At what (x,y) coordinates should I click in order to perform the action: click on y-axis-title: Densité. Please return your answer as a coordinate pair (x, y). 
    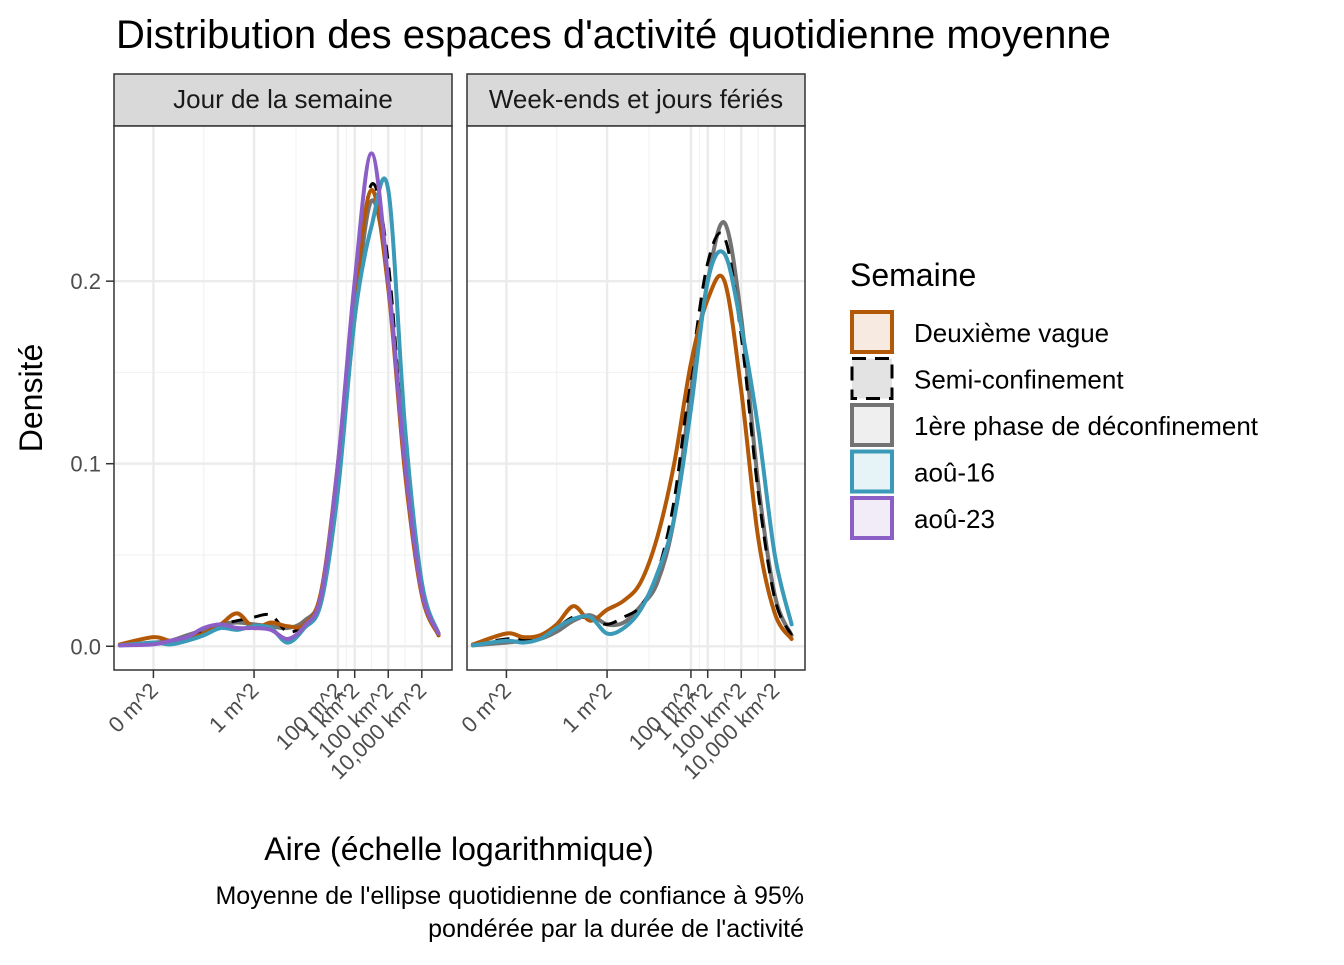
    Looking at the image, I should click on (31, 398).